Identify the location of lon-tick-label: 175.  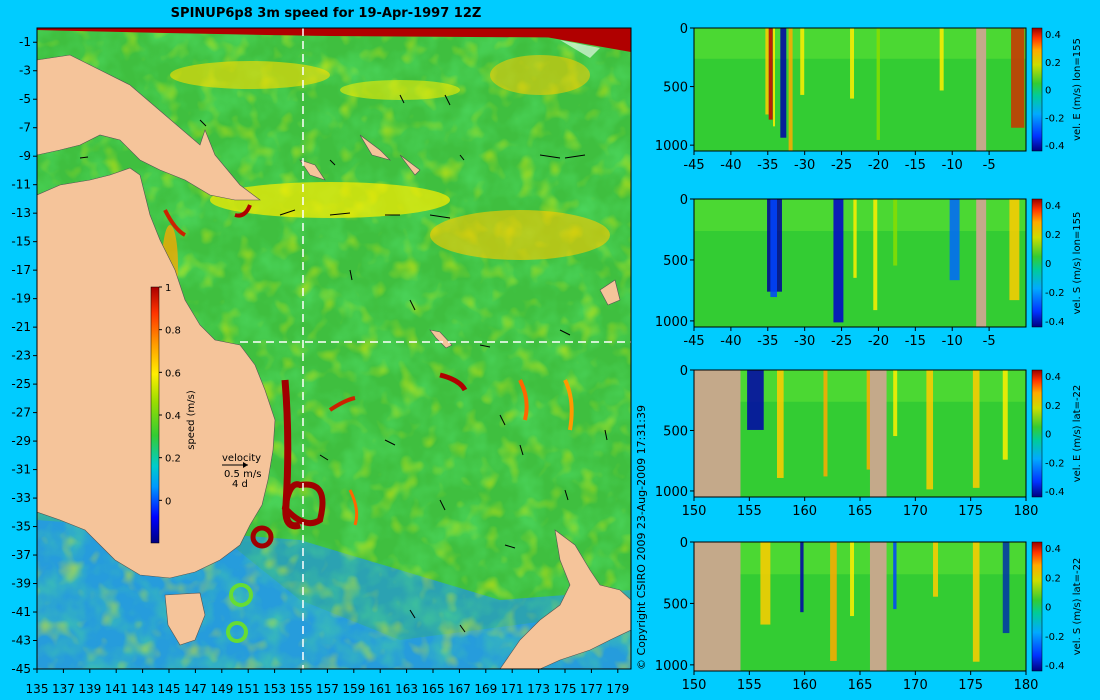
(565, 689).